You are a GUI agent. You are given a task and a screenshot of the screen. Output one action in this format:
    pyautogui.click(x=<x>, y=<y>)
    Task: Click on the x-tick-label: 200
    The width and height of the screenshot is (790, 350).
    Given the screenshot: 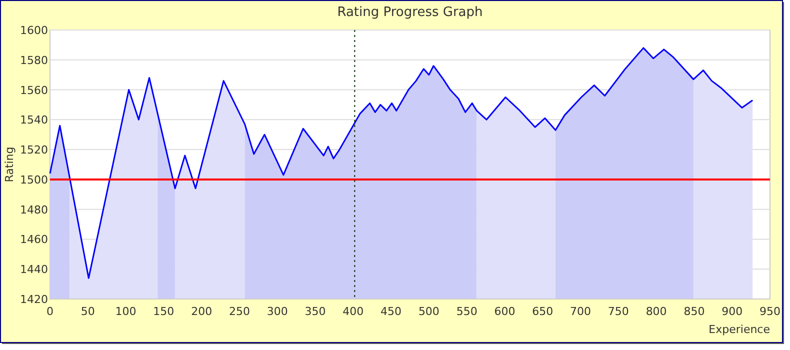 What is the action you would take?
    pyautogui.click(x=201, y=311)
    